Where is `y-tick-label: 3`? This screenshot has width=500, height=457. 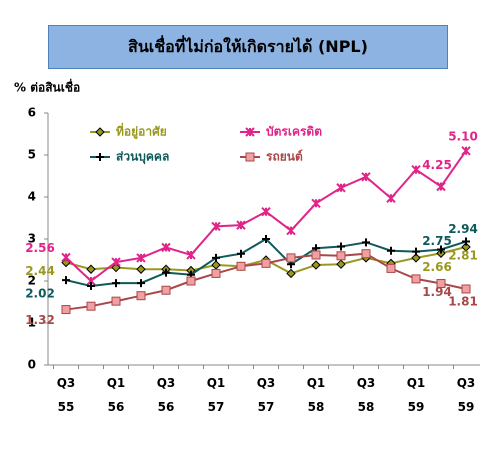
y-tick-label: 3 is located at coordinates (32, 239).